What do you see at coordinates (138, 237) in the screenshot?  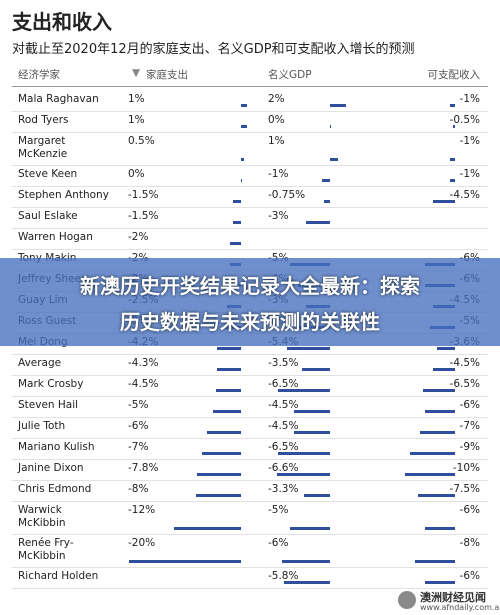 I see `cell-value: -2%` at bounding box center [138, 237].